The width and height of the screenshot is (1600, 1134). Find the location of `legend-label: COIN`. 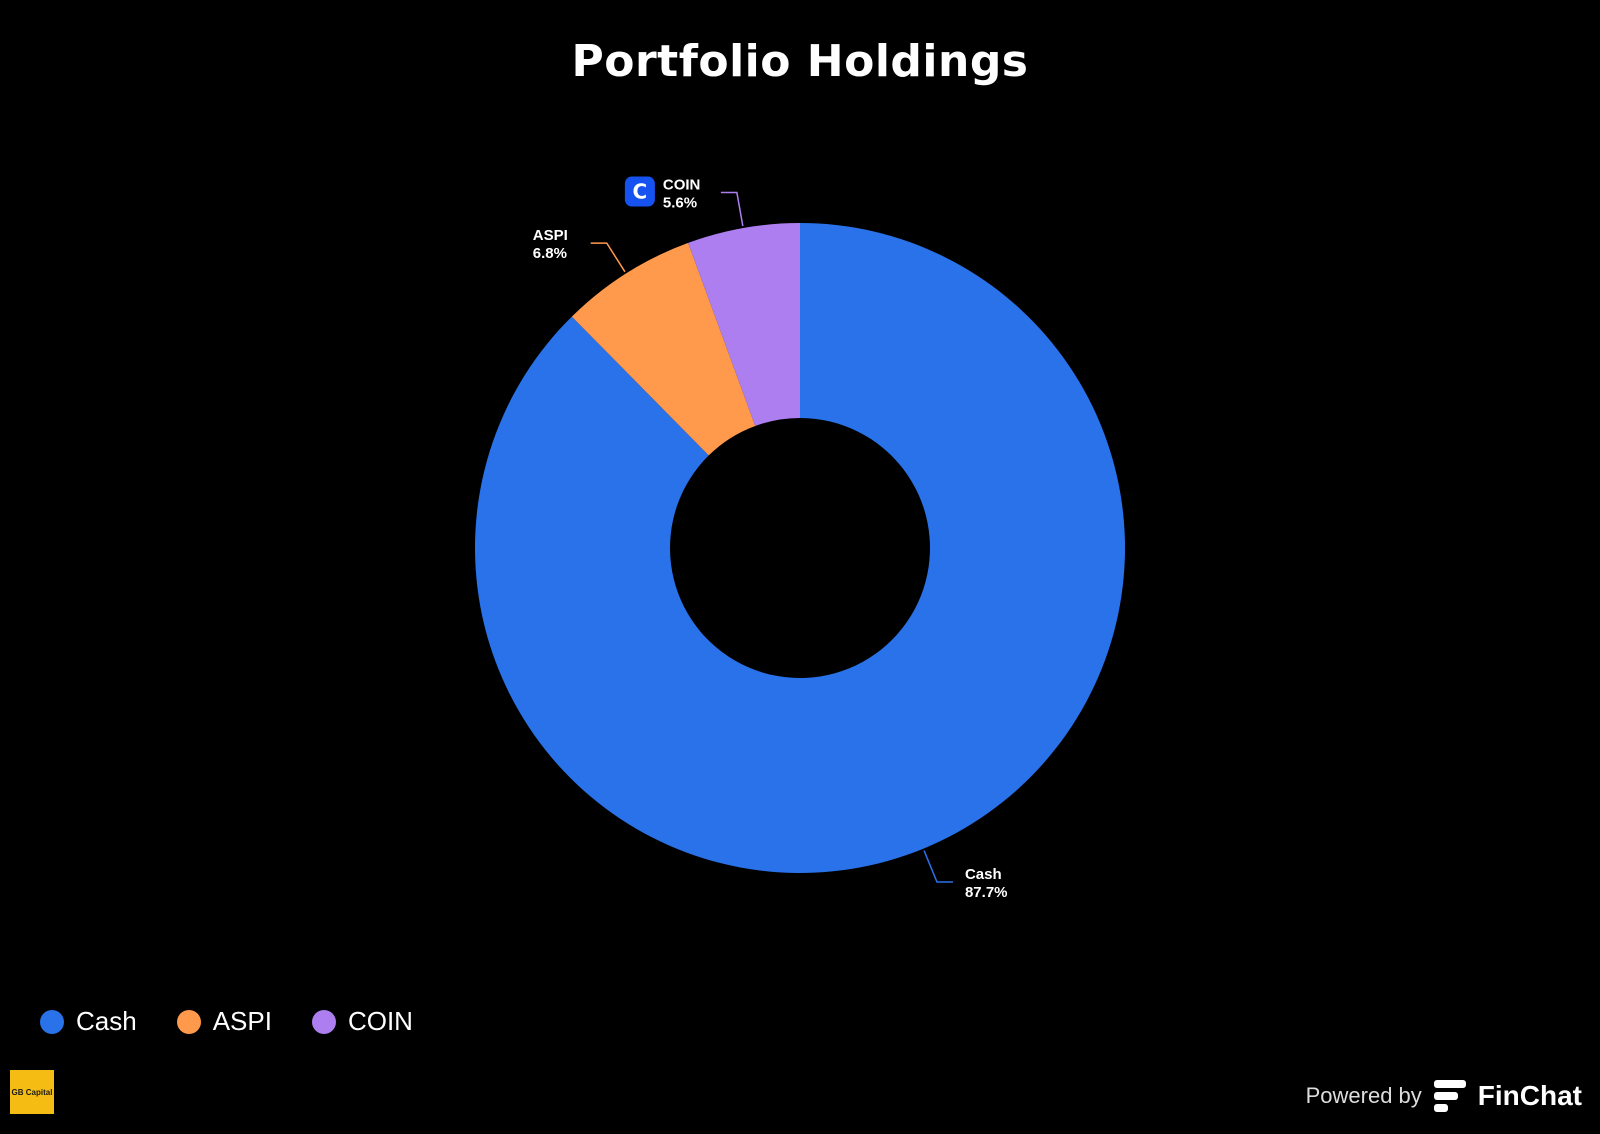

legend-label: COIN is located at coordinates (380, 1021).